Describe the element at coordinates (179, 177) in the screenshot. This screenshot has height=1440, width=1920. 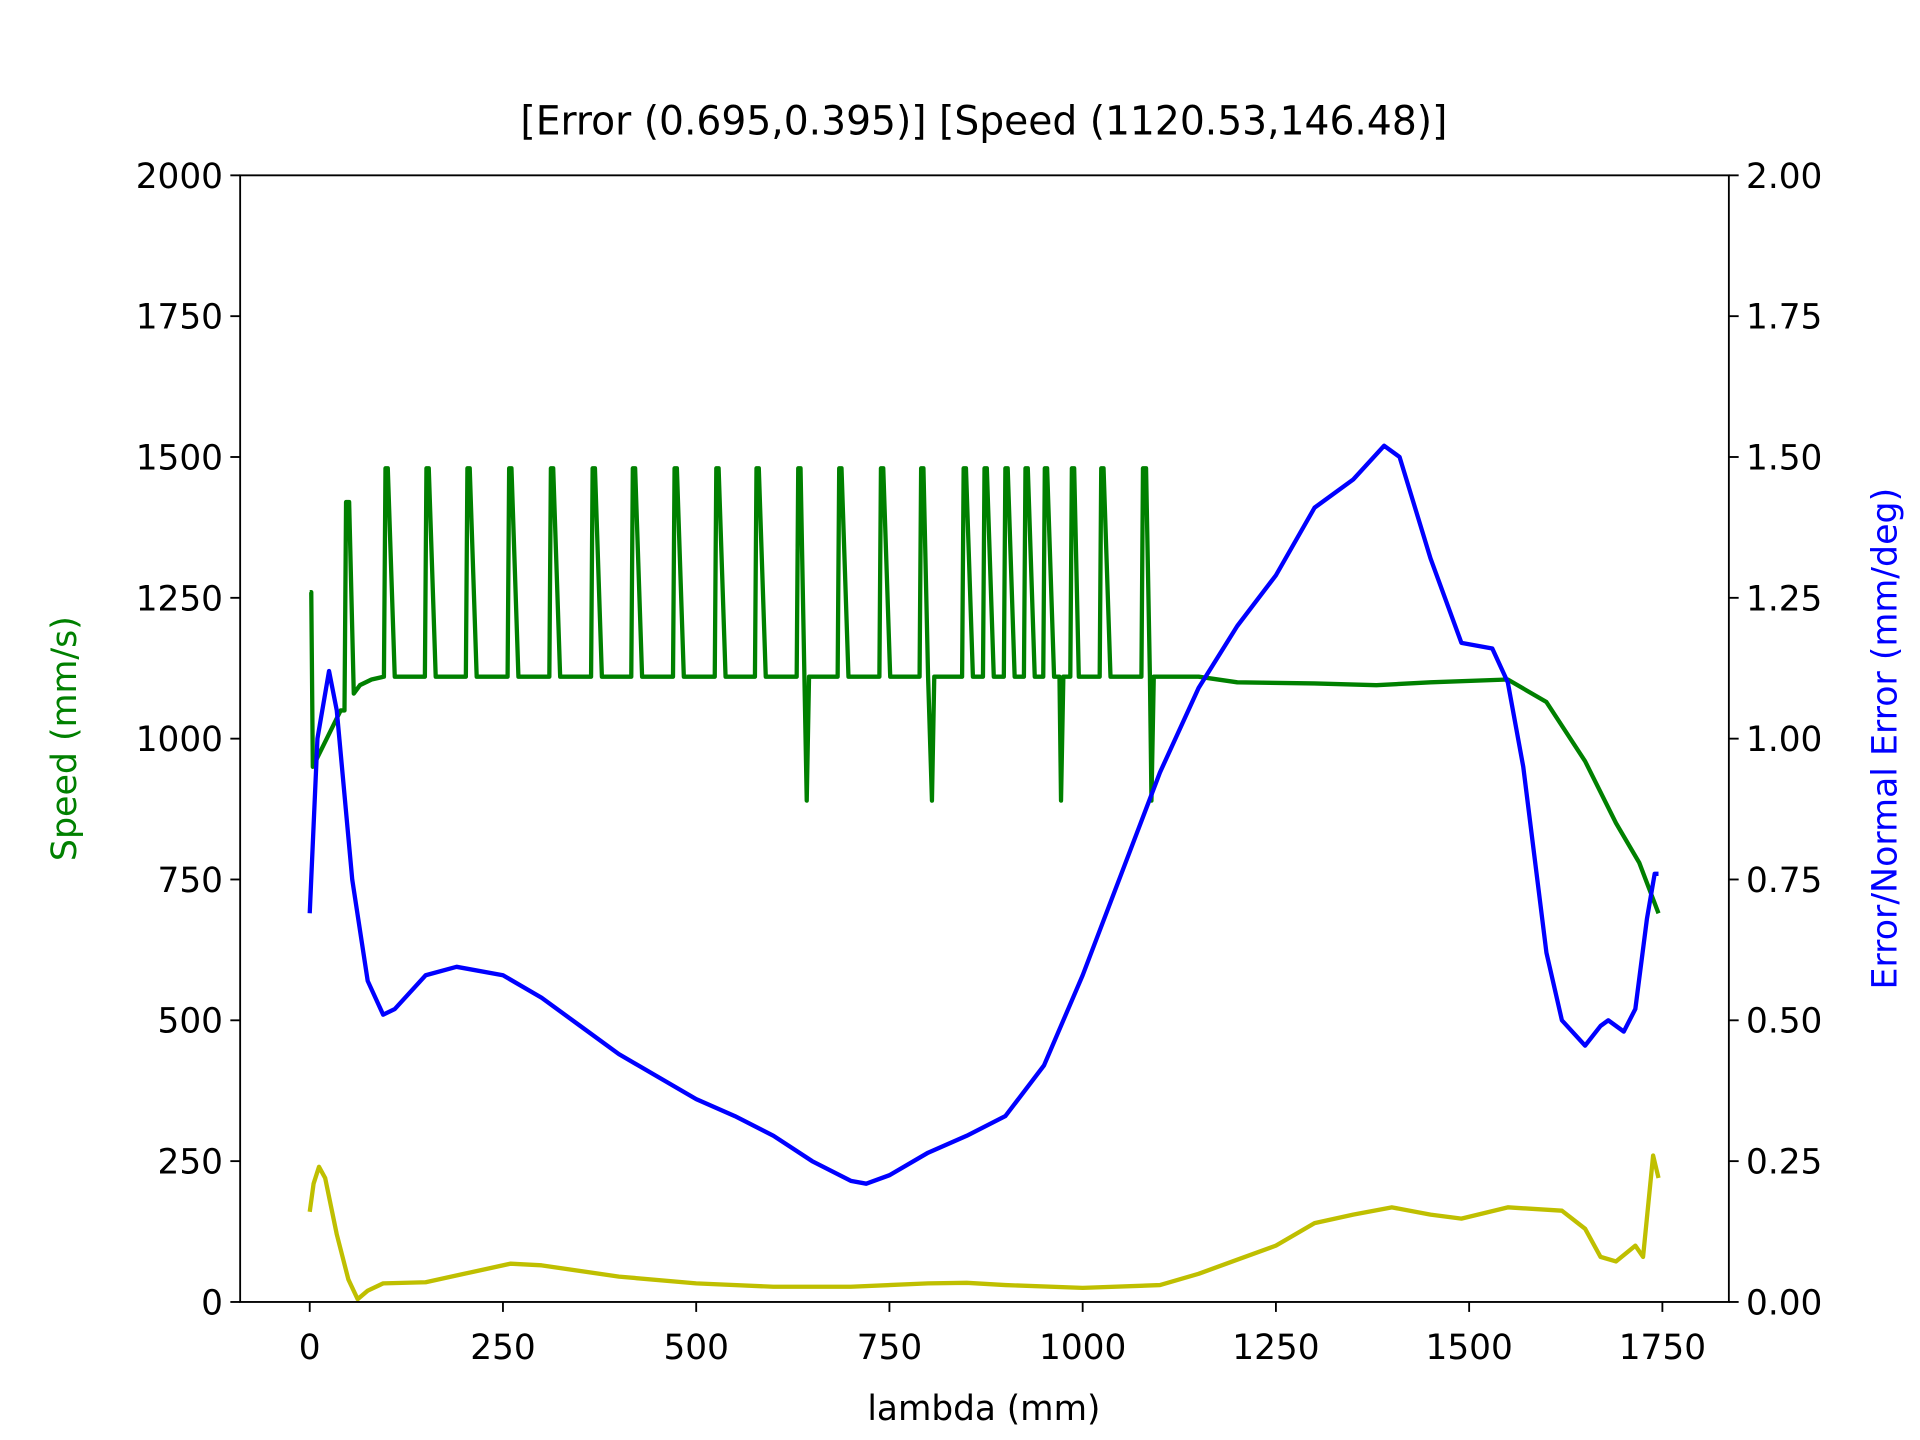
I see `y-tick-label: 2000` at that location.